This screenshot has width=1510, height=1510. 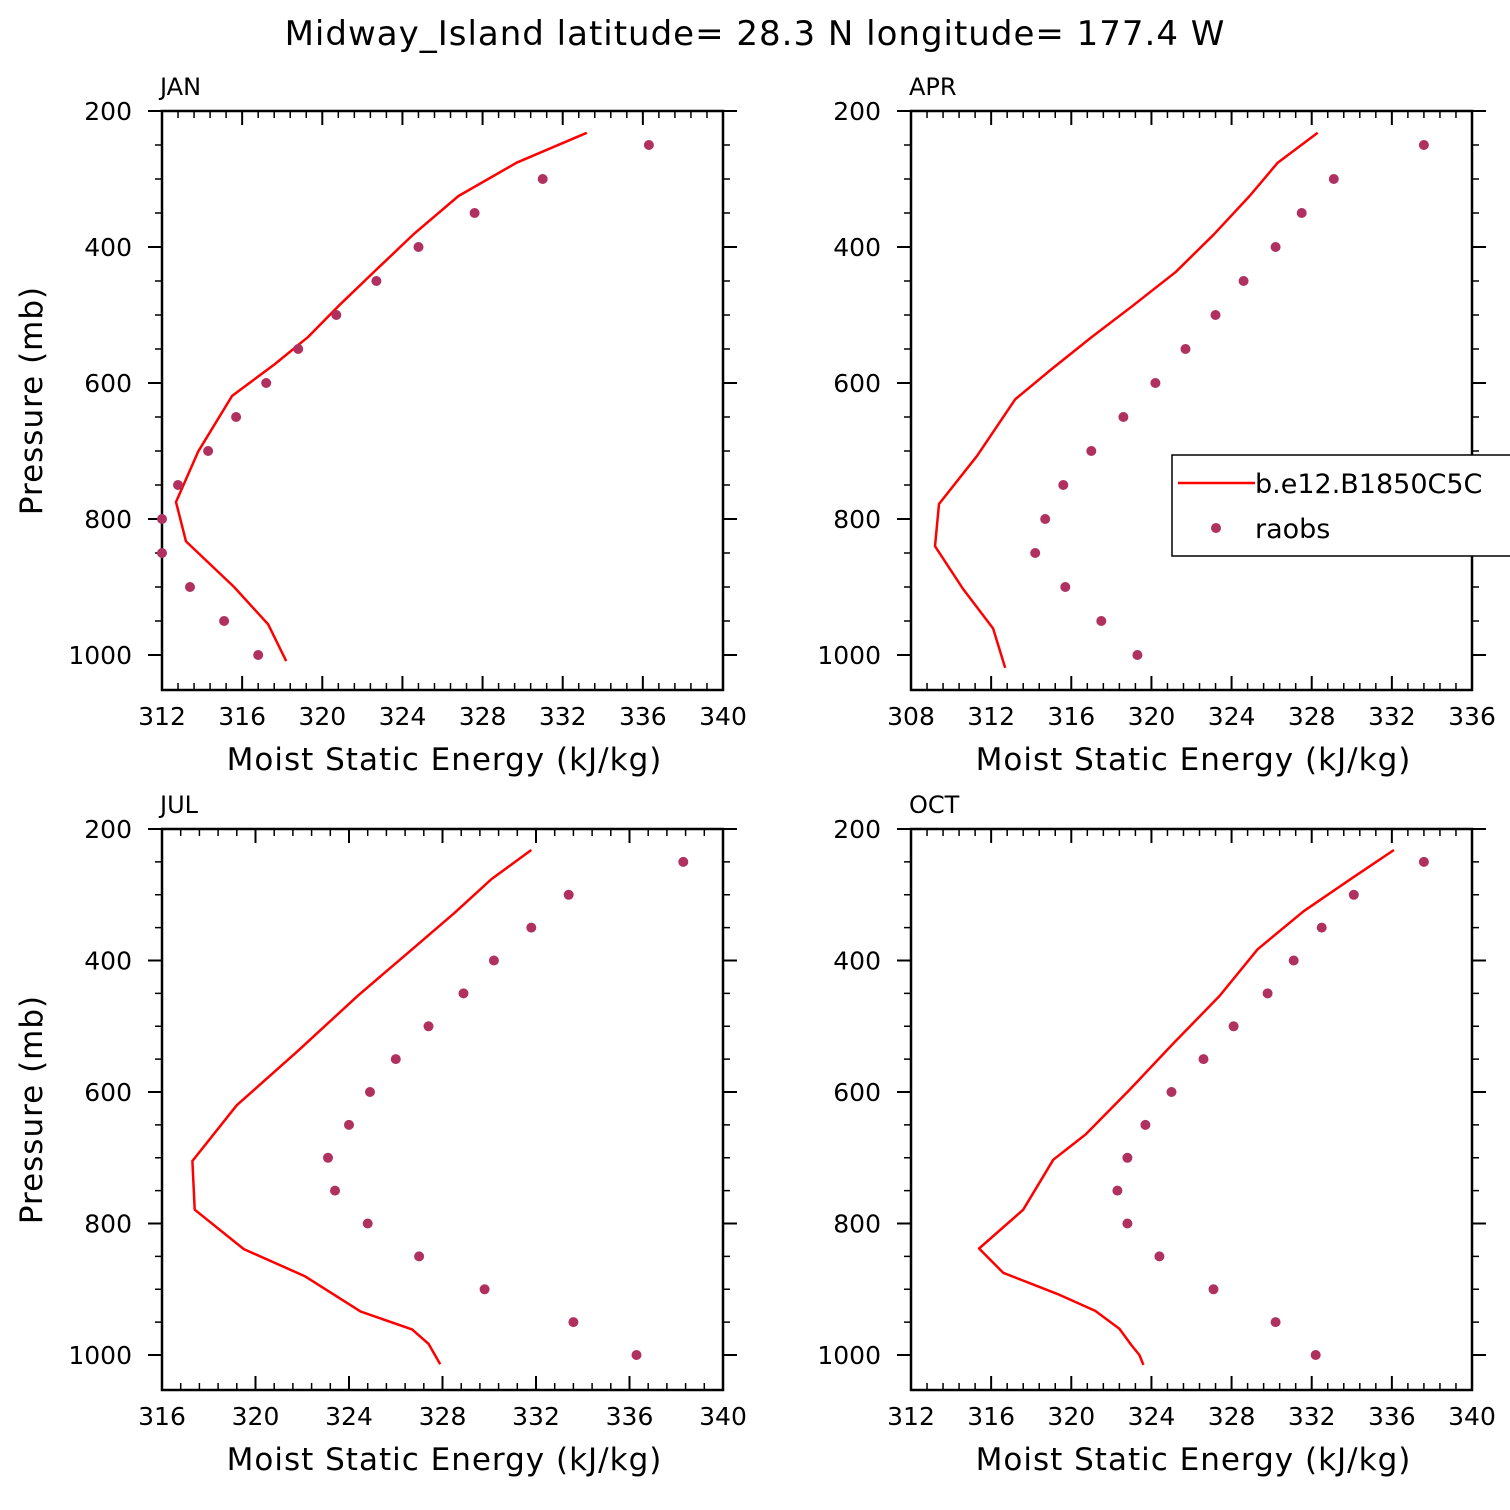 What do you see at coordinates (1292, 529) in the screenshot?
I see `legend-obs-label: raobs` at bounding box center [1292, 529].